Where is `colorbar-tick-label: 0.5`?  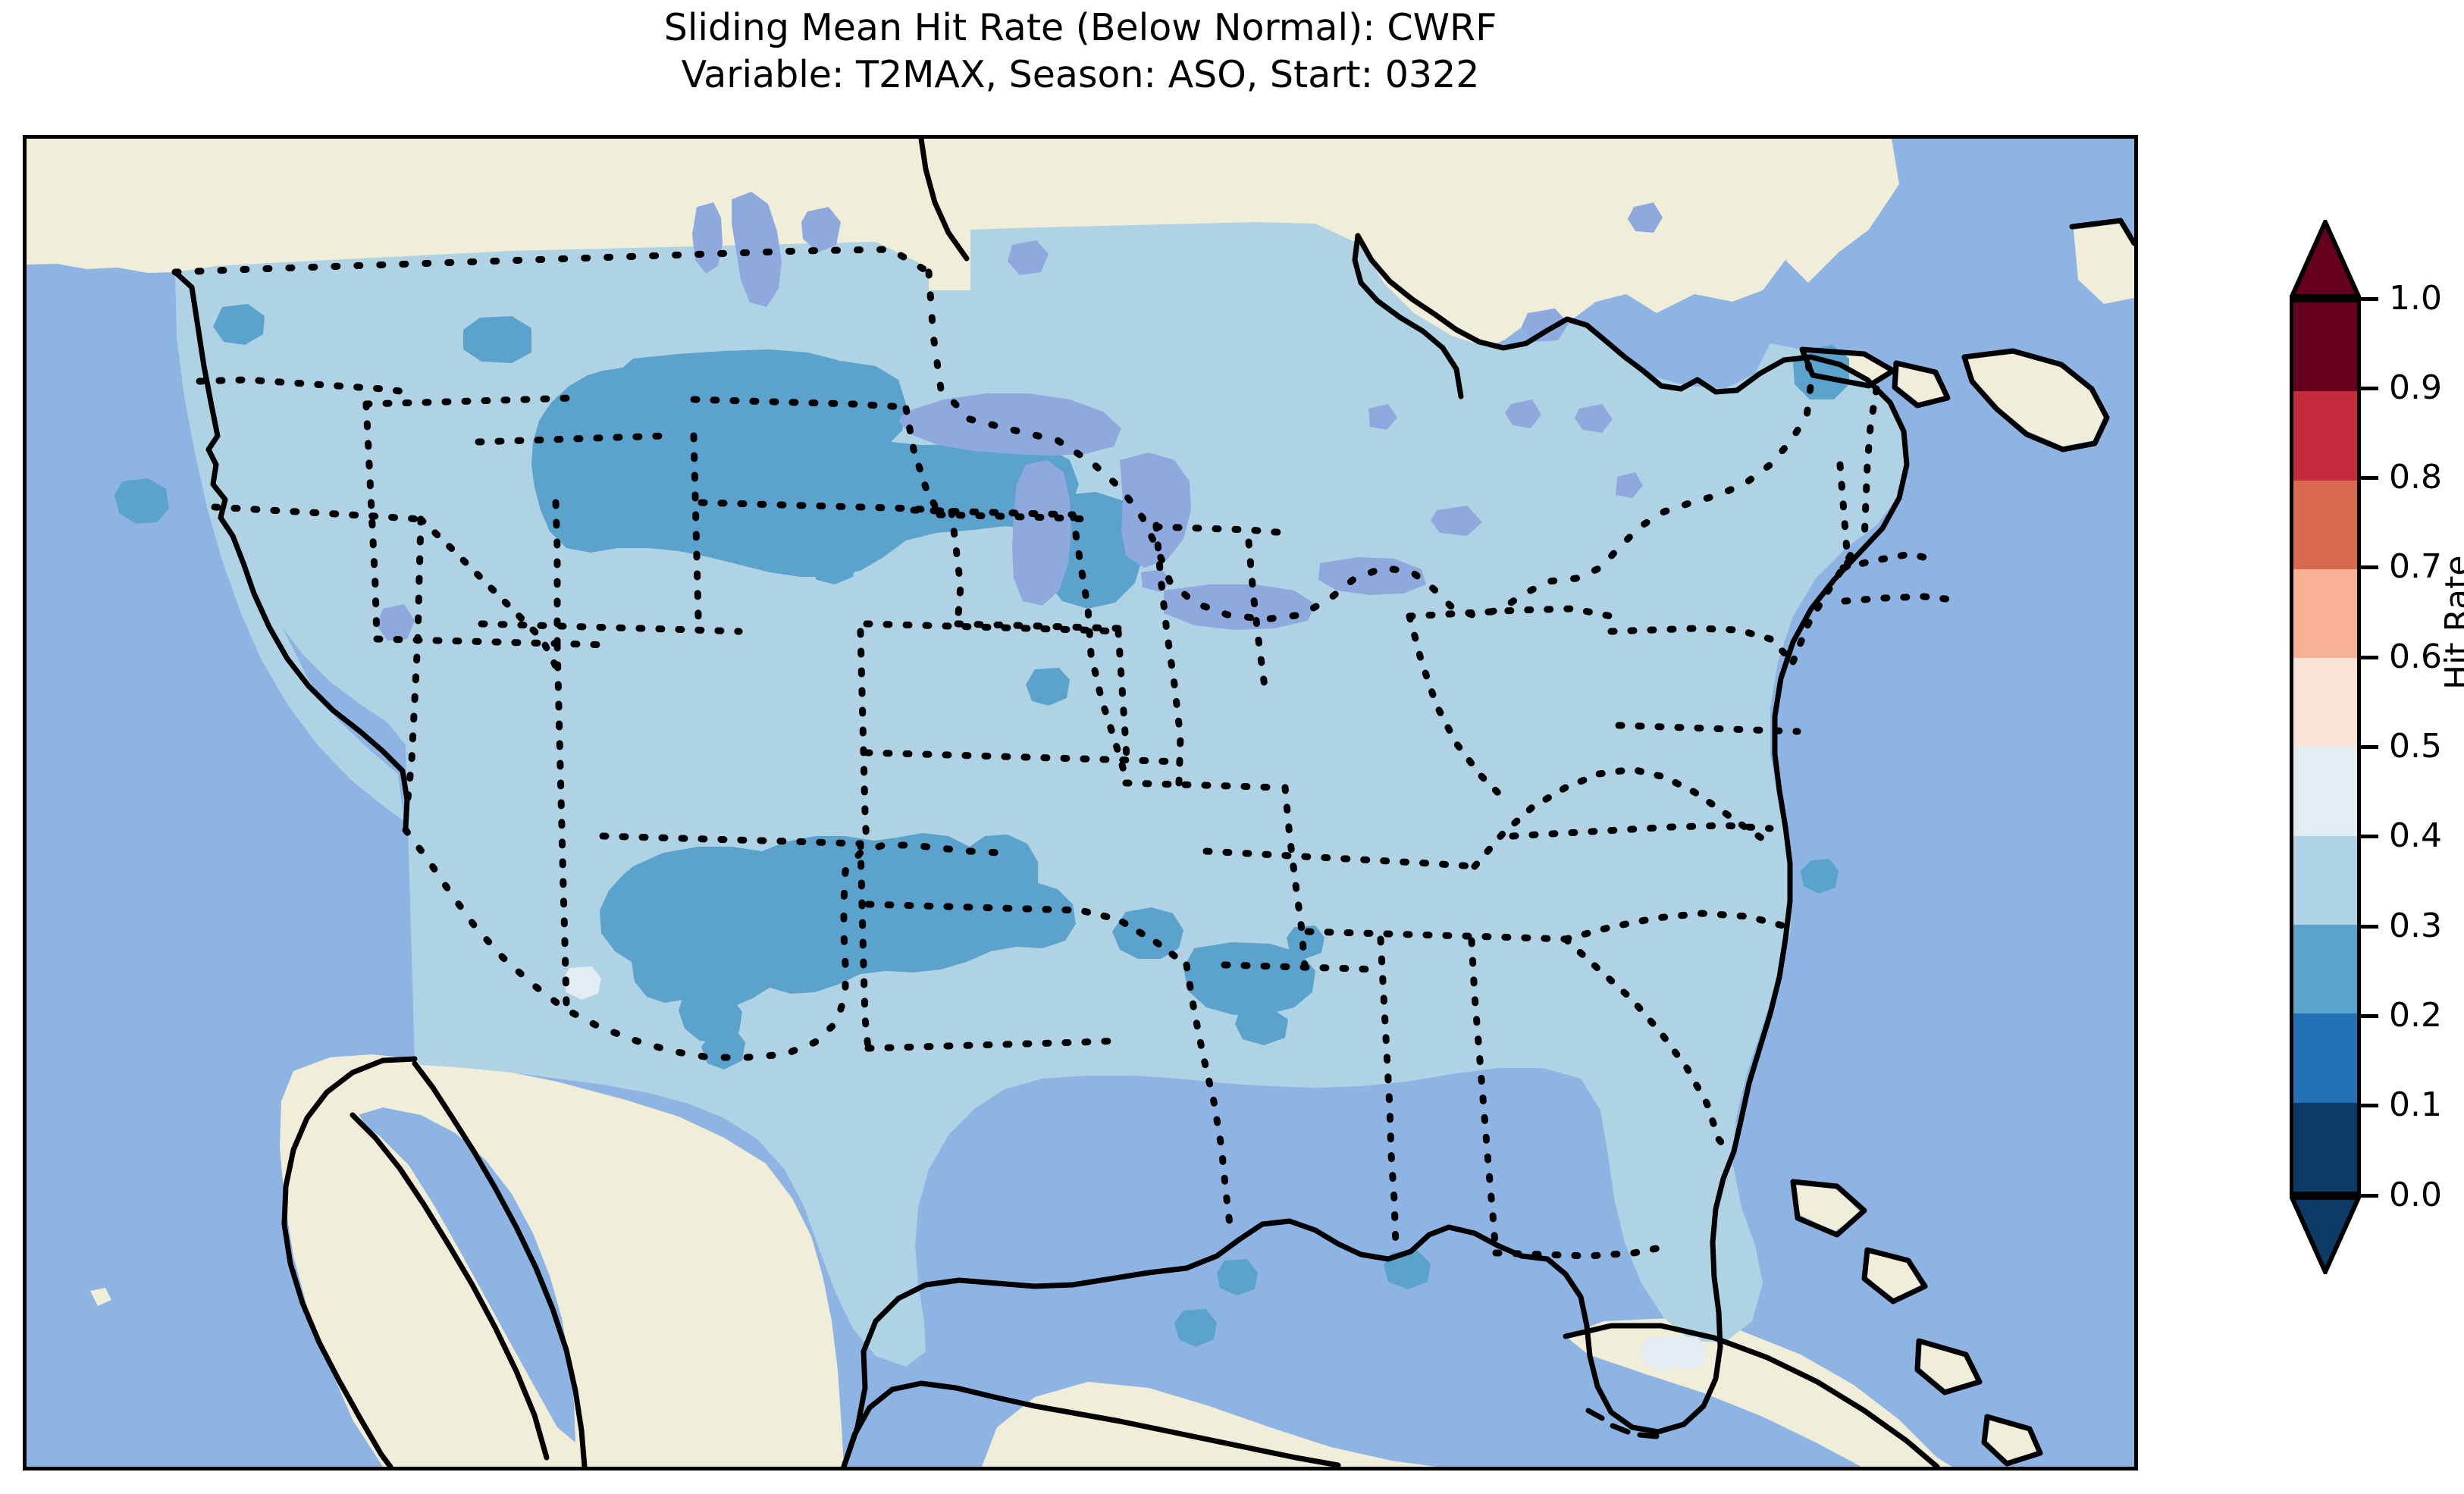
colorbar-tick-label: 0.5 is located at coordinates (2415, 746).